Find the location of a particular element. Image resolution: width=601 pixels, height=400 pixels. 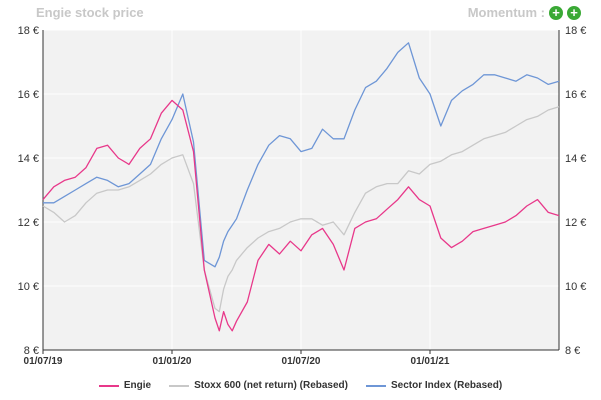

x-tick-label: 01/01/20 is located at coordinates (172, 361).